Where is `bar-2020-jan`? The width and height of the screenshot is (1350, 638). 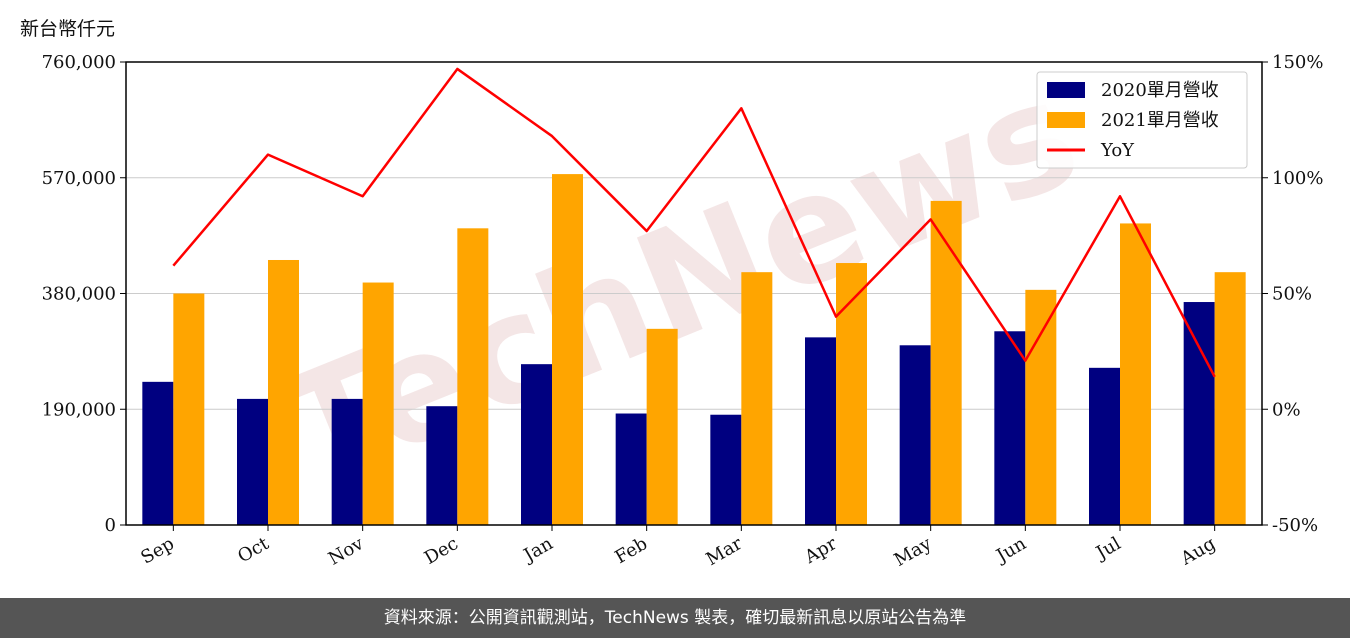 bar-2020-jan is located at coordinates (536, 444).